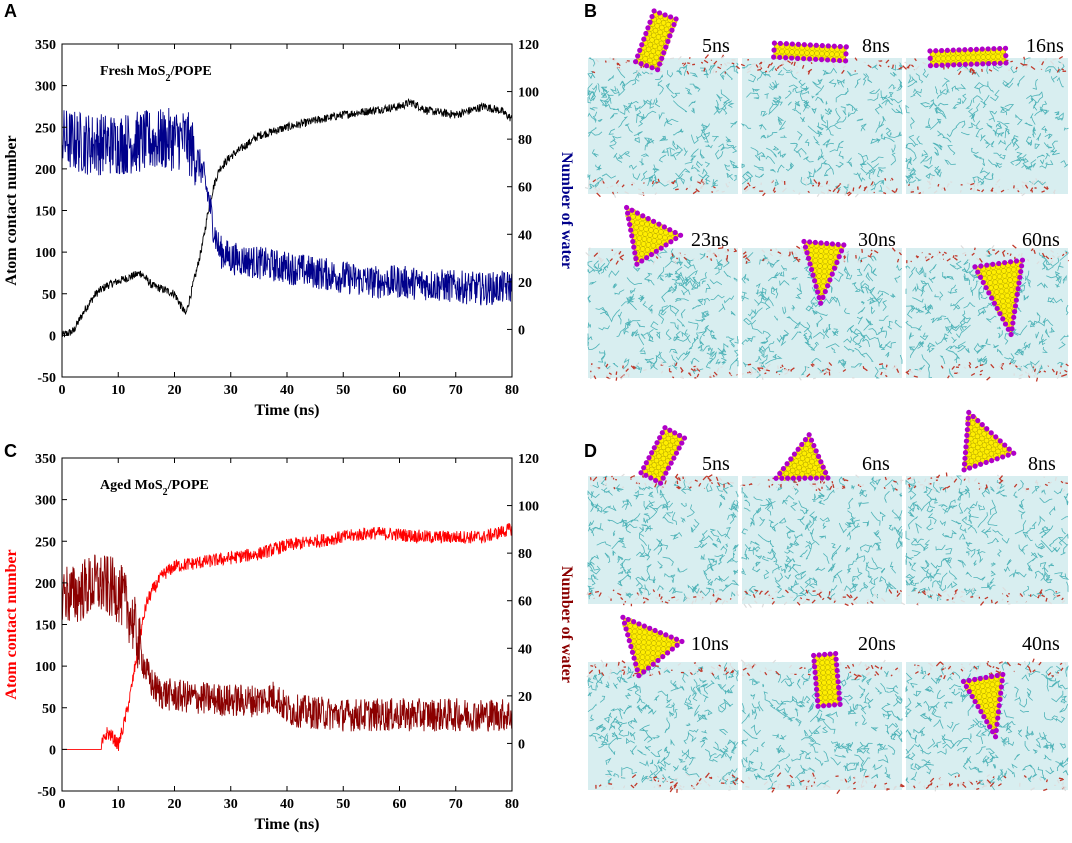 Image resolution: width=1072 pixels, height=843 pixels. What do you see at coordinates (46, 792) in the screenshot?
I see `y-left-tick-label: -50` at bounding box center [46, 792].